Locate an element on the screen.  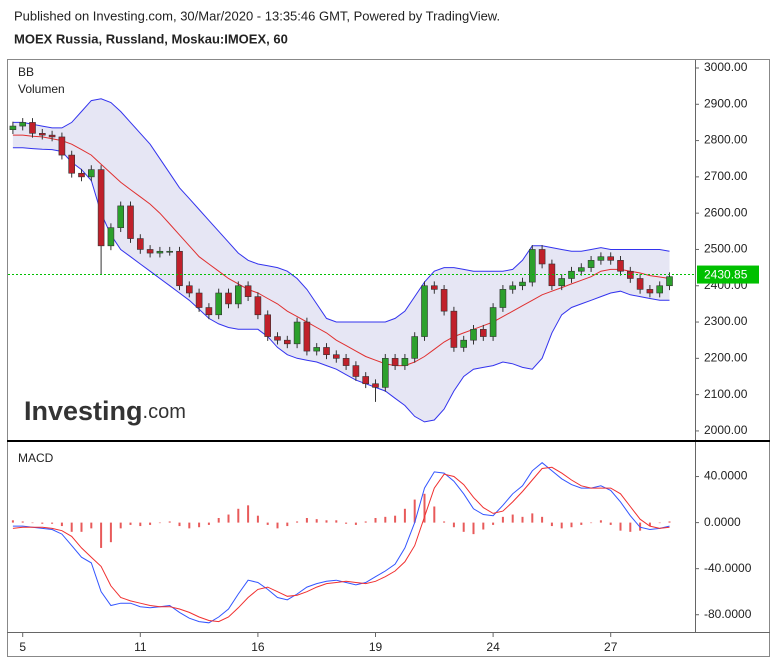
watermark-main: Investing is located at coordinates (83, 411).